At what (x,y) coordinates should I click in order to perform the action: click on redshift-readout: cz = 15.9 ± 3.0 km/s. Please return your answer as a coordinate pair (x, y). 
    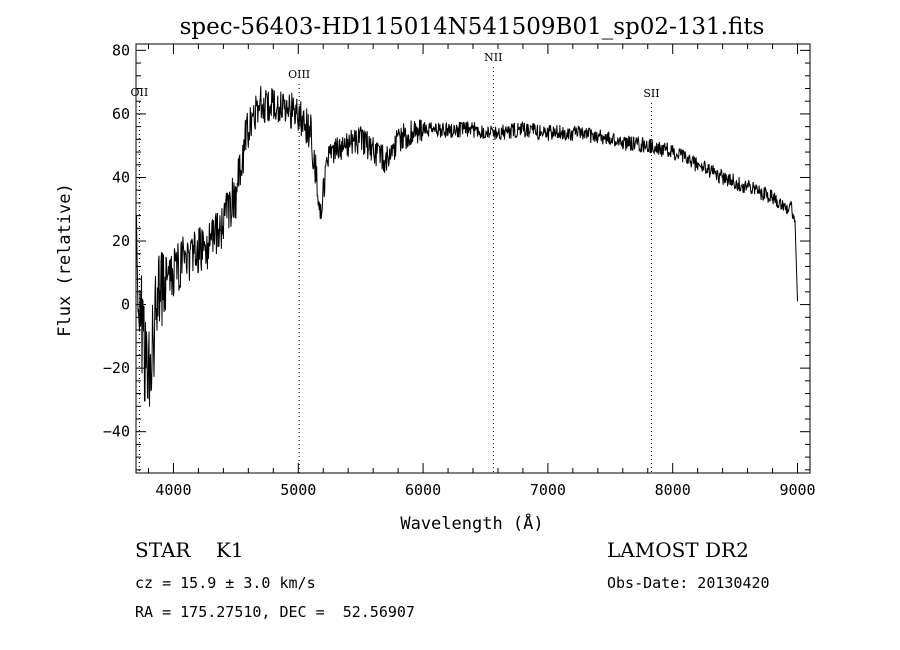
    Looking at the image, I should click on (225, 583).